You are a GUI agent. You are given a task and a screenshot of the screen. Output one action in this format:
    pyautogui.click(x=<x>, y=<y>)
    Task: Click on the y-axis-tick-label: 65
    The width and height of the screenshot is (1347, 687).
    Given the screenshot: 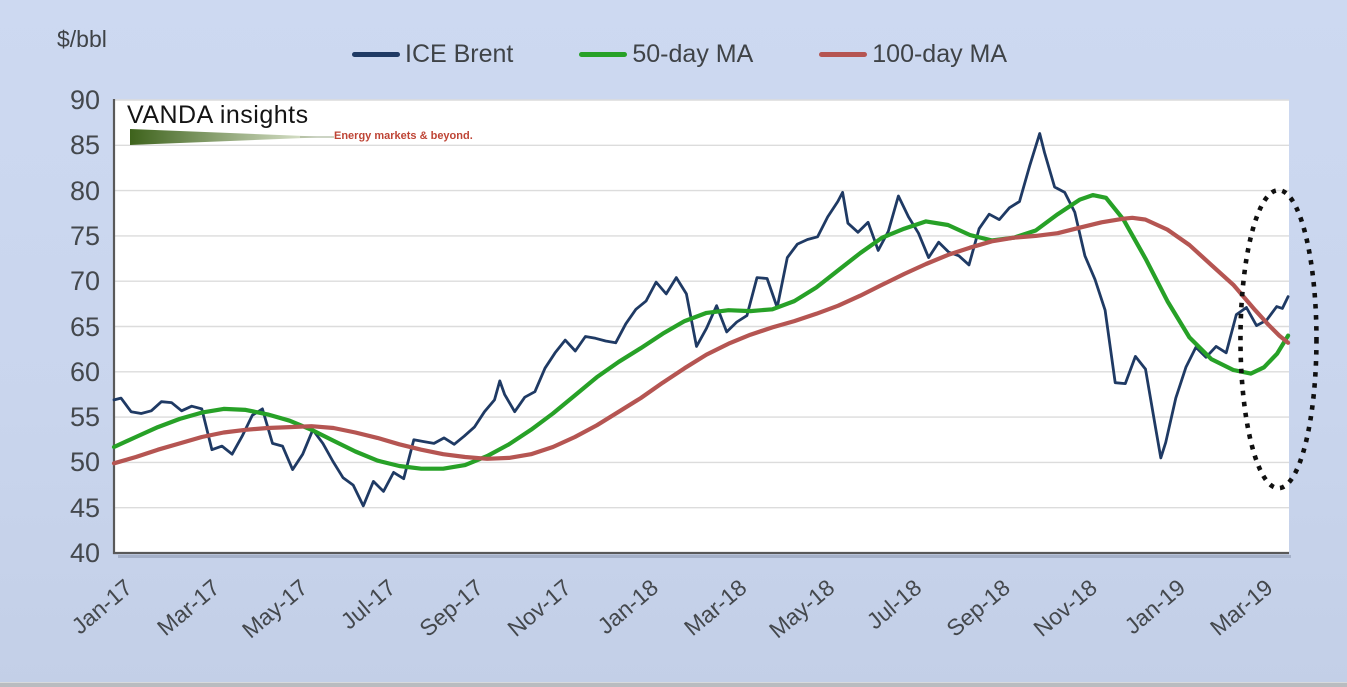 What is the action you would take?
    pyautogui.click(x=84, y=326)
    